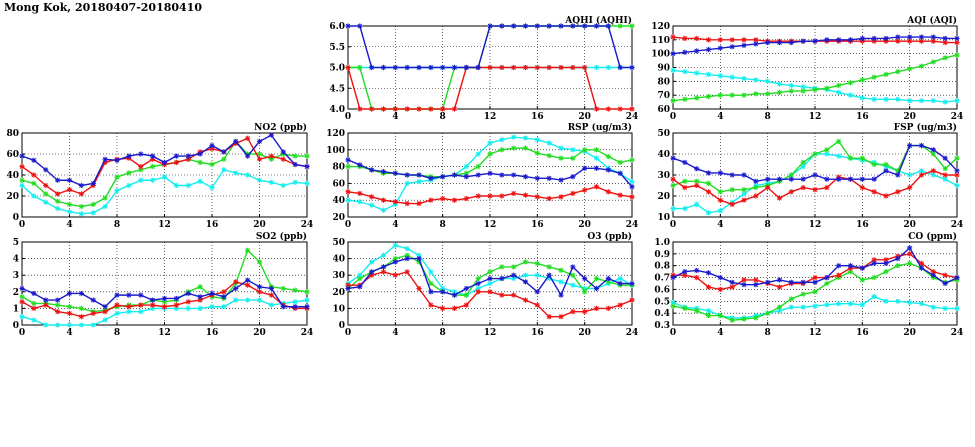  I want to click on series-group, so click(164, 287).